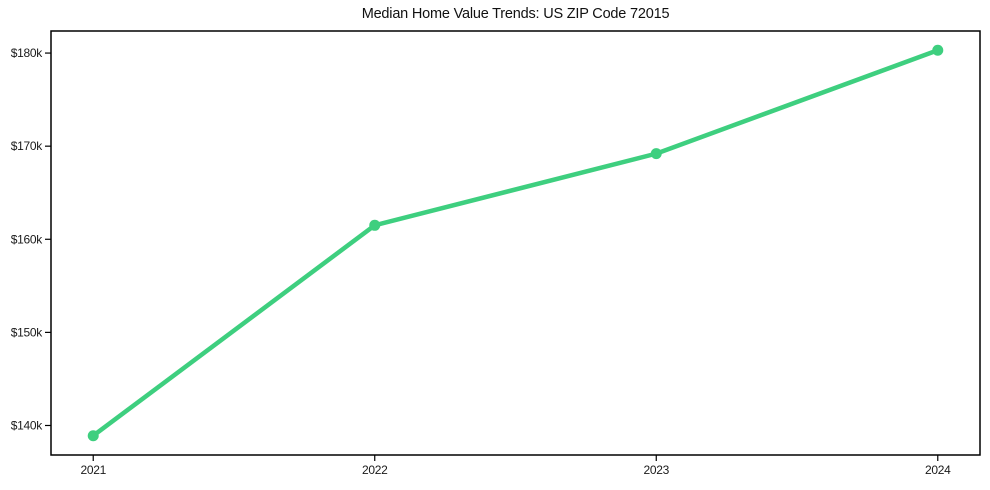 The width and height of the screenshot is (990, 490). I want to click on y-axis-tick-label: $150k, so click(27, 332).